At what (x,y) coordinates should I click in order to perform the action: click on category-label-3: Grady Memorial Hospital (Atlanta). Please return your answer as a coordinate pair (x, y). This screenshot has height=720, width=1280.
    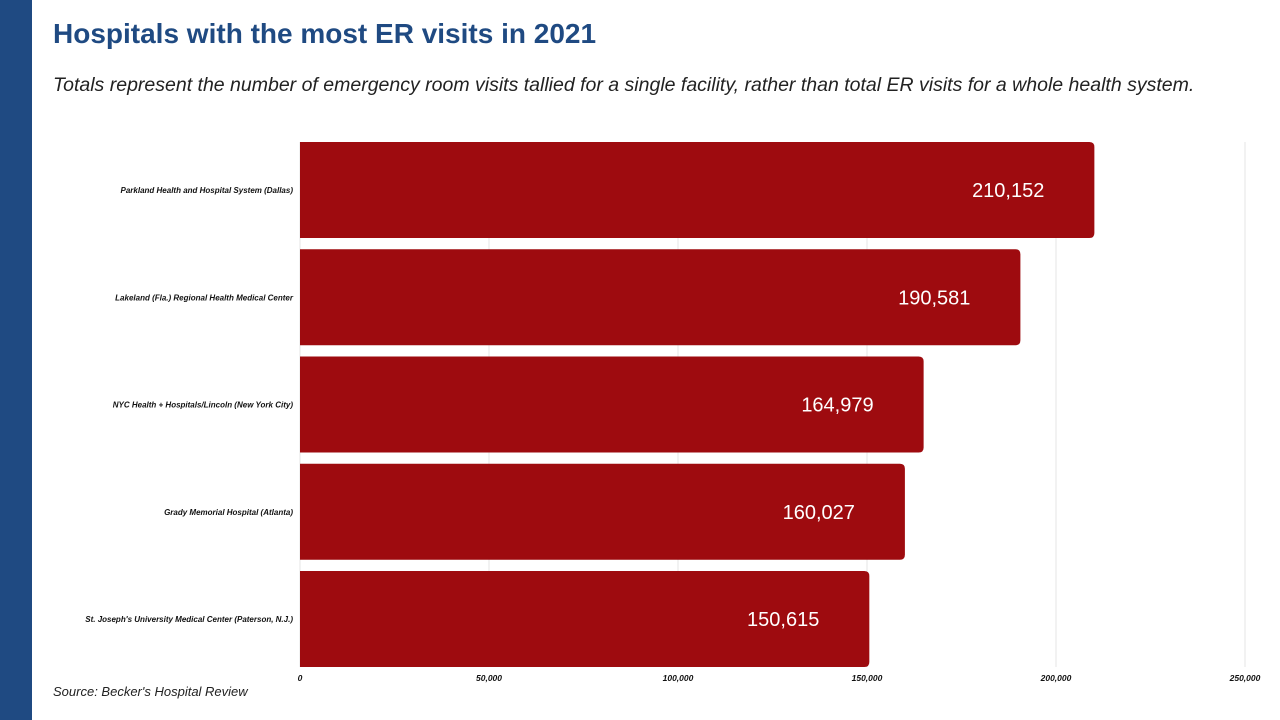
    Looking at the image, I should click on (228, 512).